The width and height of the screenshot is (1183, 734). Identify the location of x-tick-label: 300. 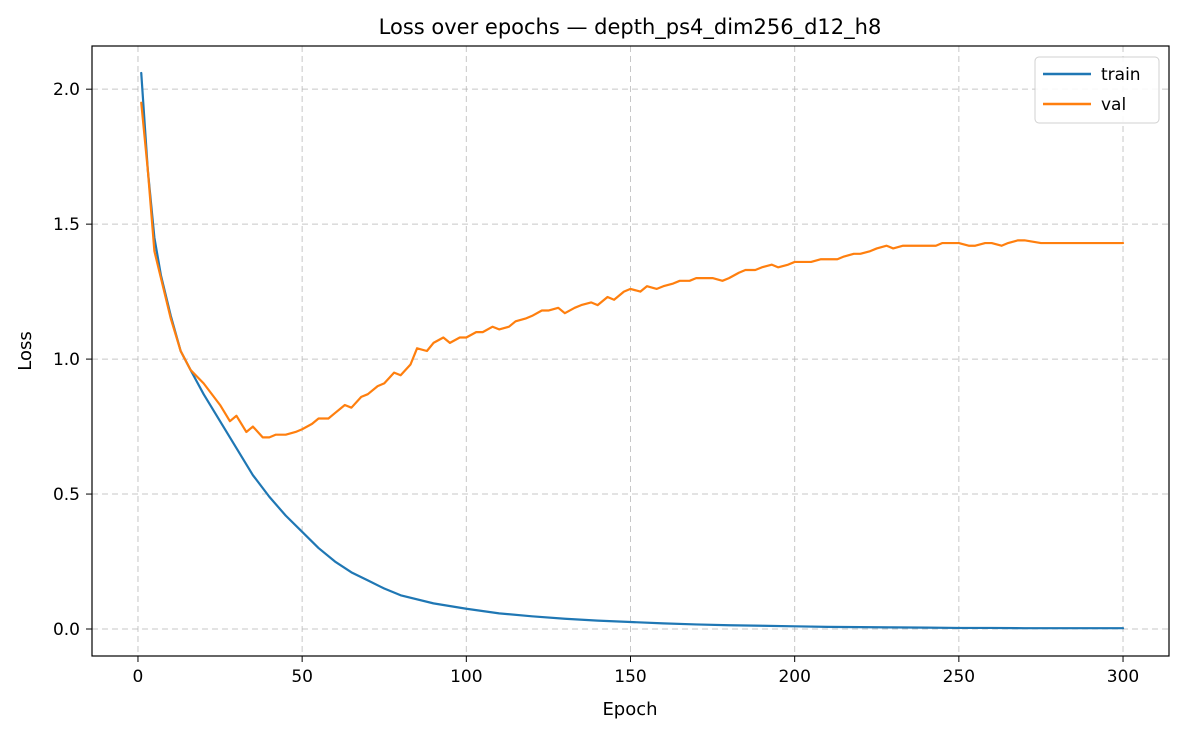
(1123, 677).